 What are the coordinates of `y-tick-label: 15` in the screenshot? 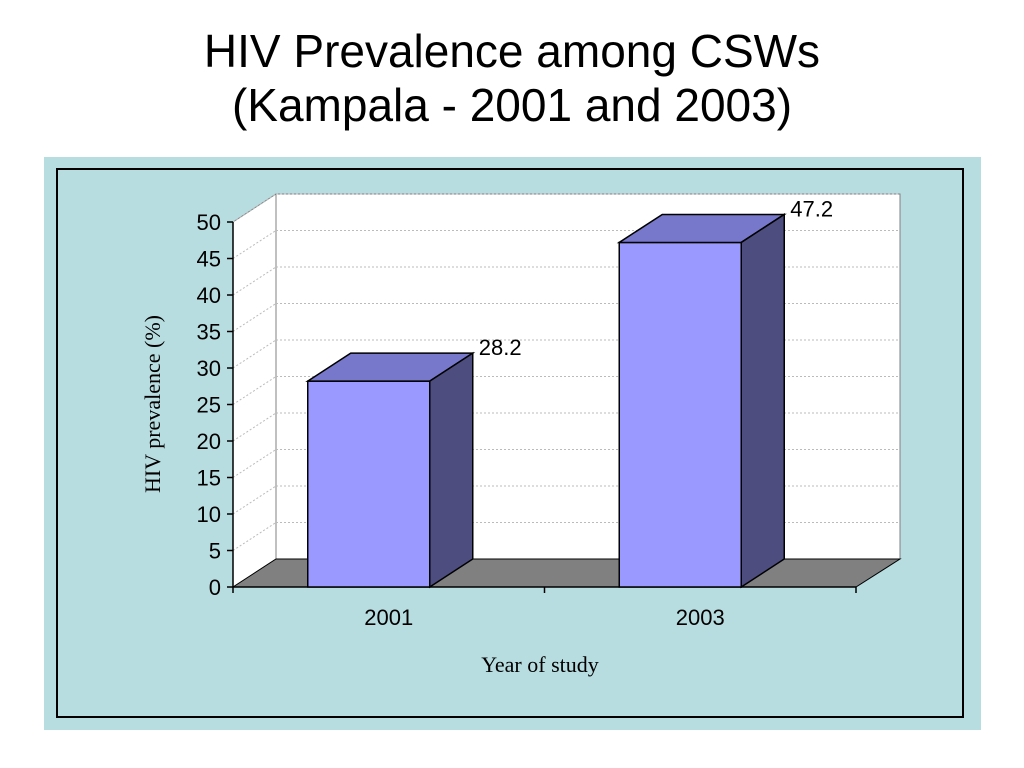 It's located at (209, 478).